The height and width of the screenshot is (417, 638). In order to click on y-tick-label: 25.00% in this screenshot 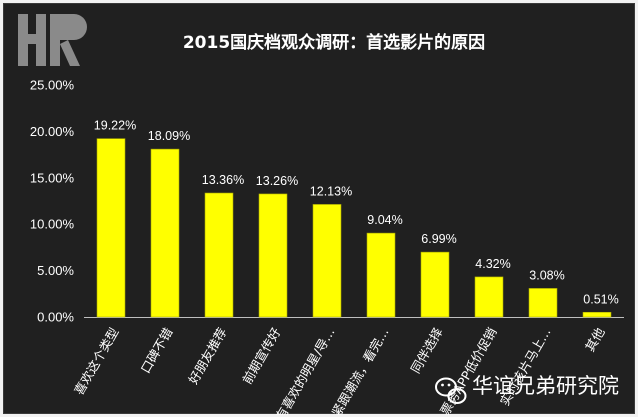, I will do `click(52, 85)`.